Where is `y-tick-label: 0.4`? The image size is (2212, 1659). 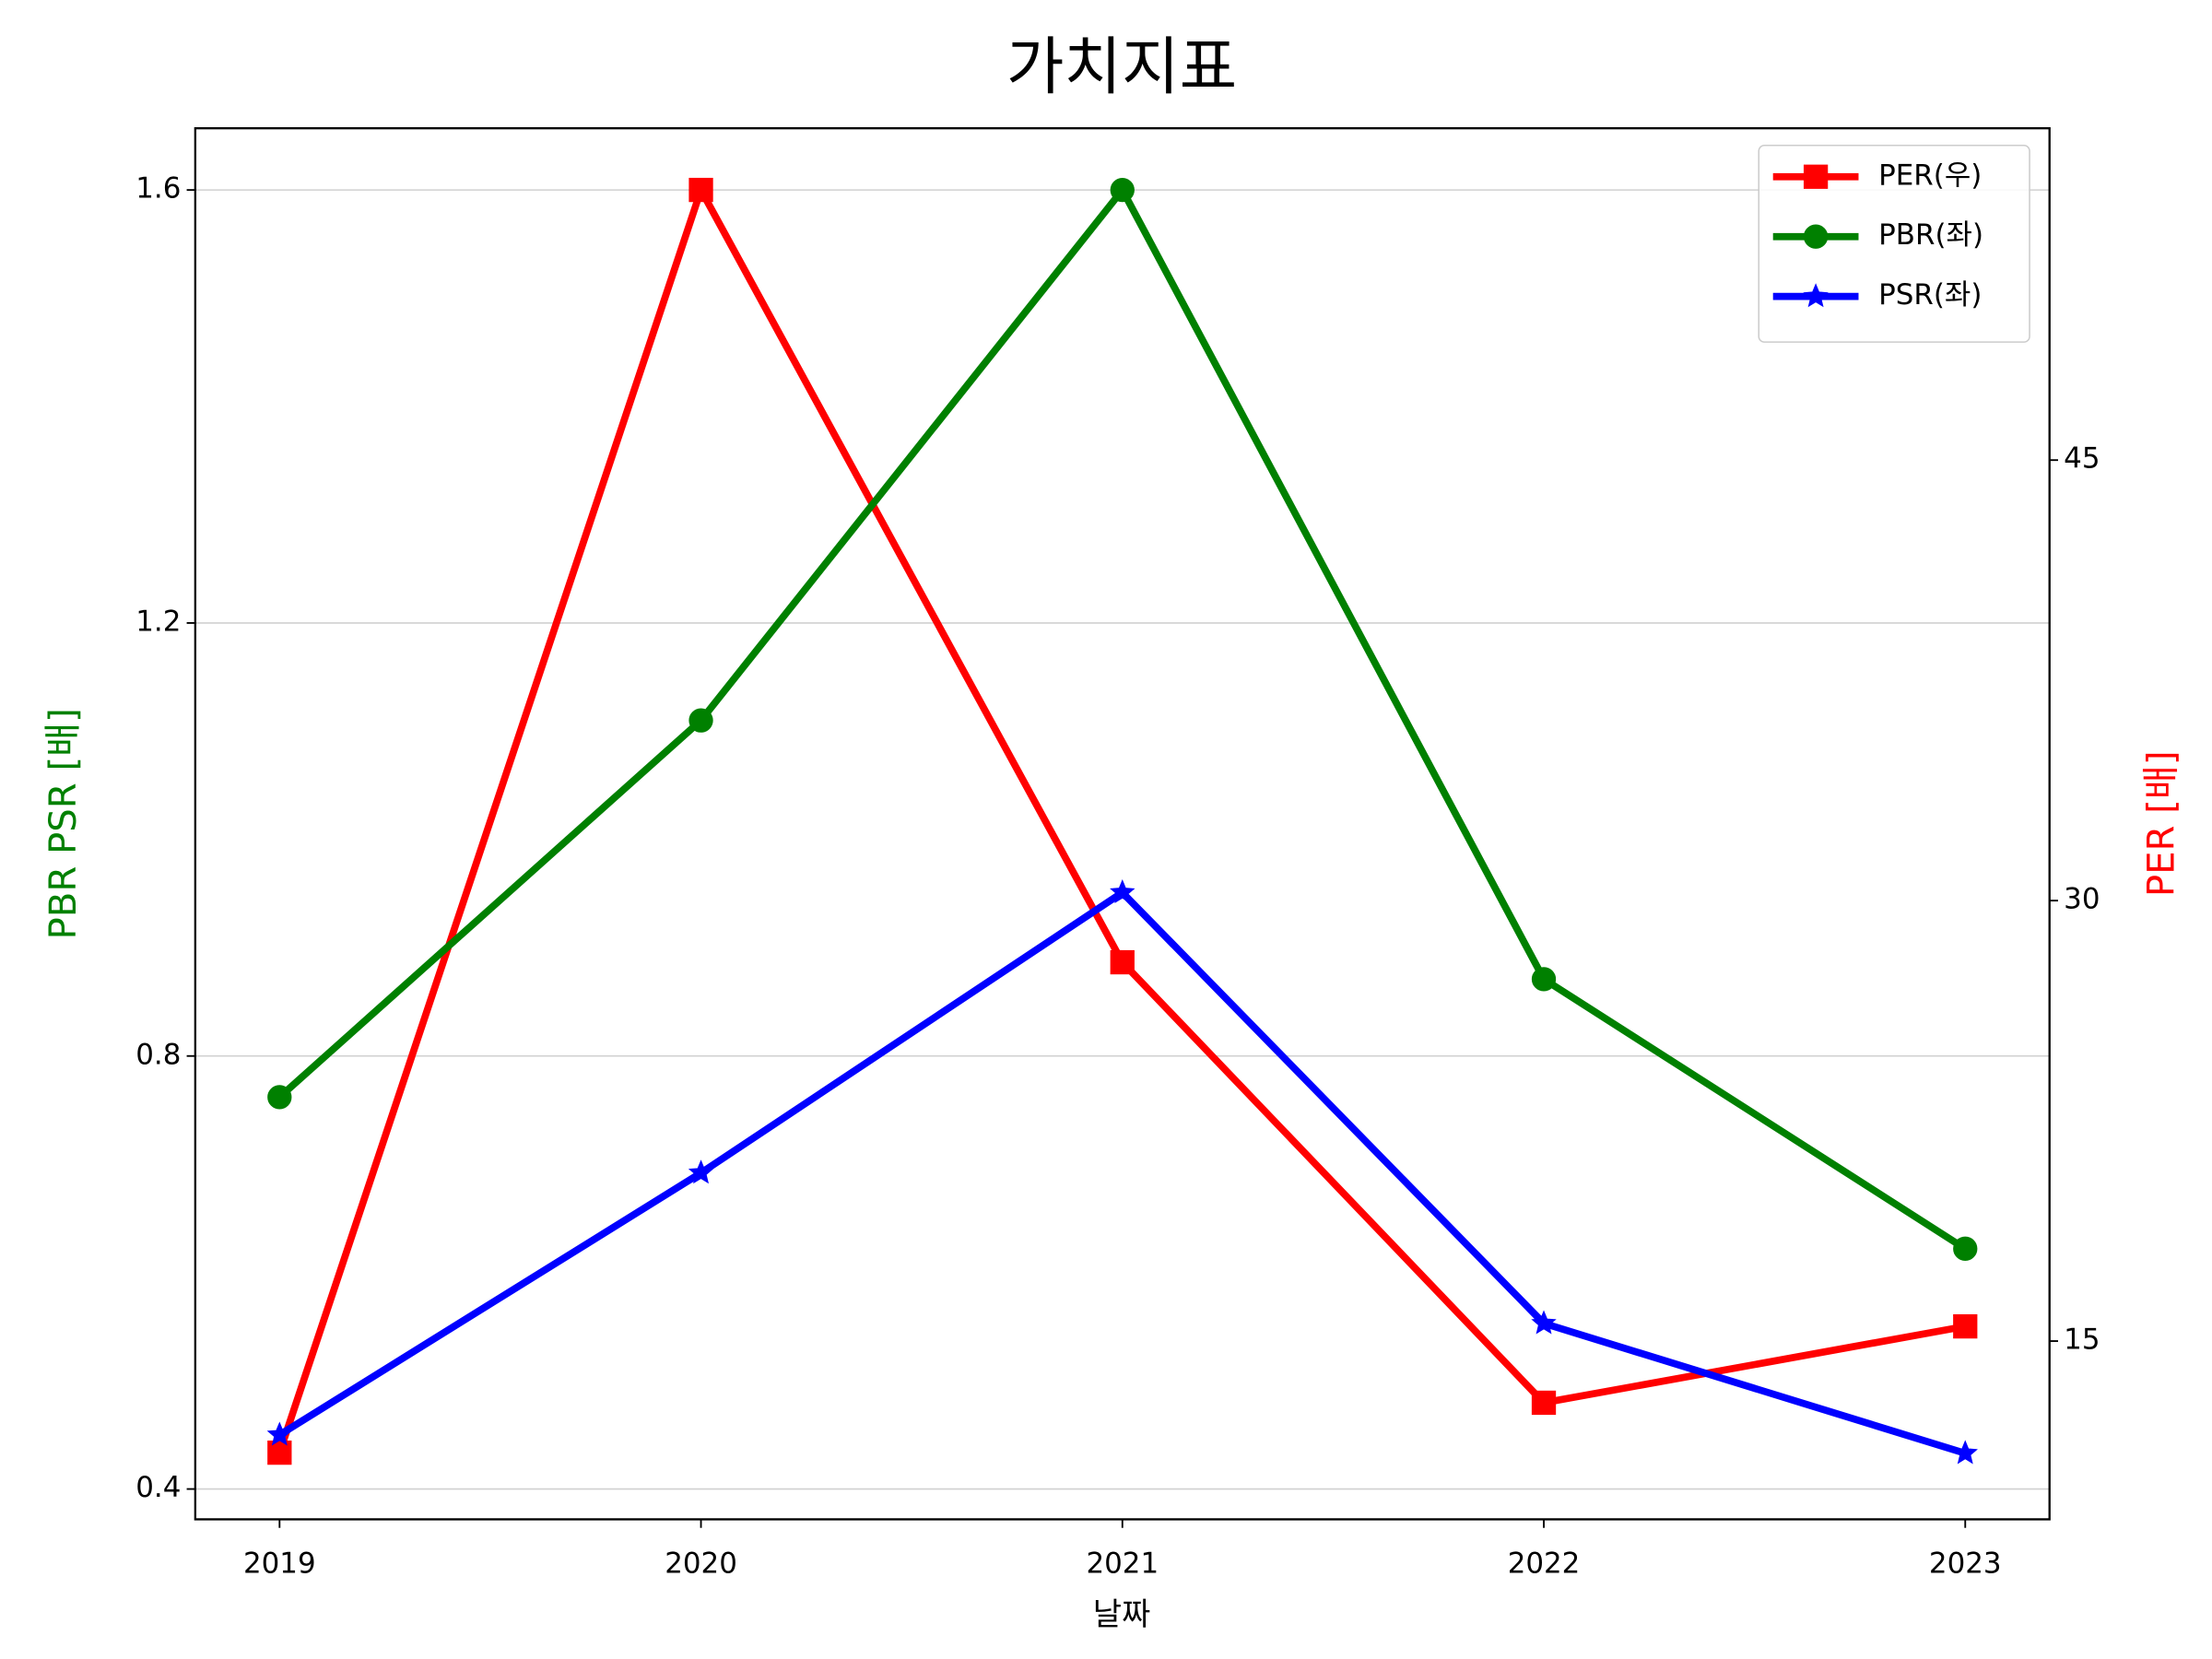 y-tick-label: 0.4 is located at coordinates (158, 1487).